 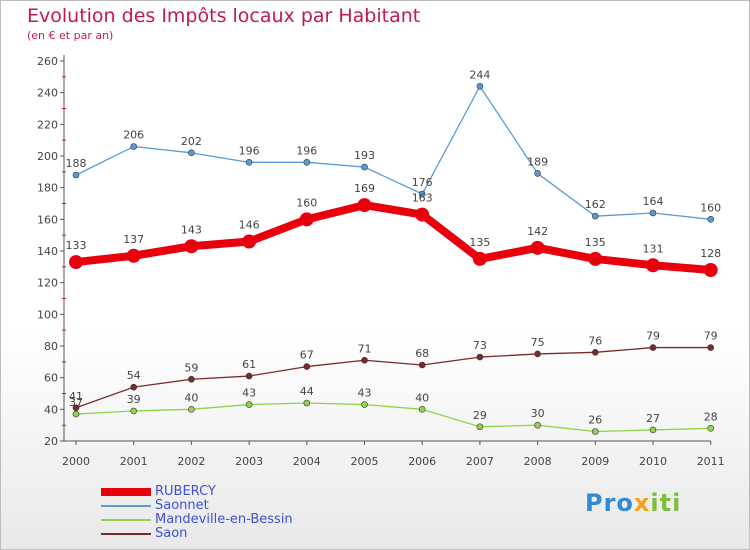 I want to click on legend-swatch-saon, so click(x=126, y=534).